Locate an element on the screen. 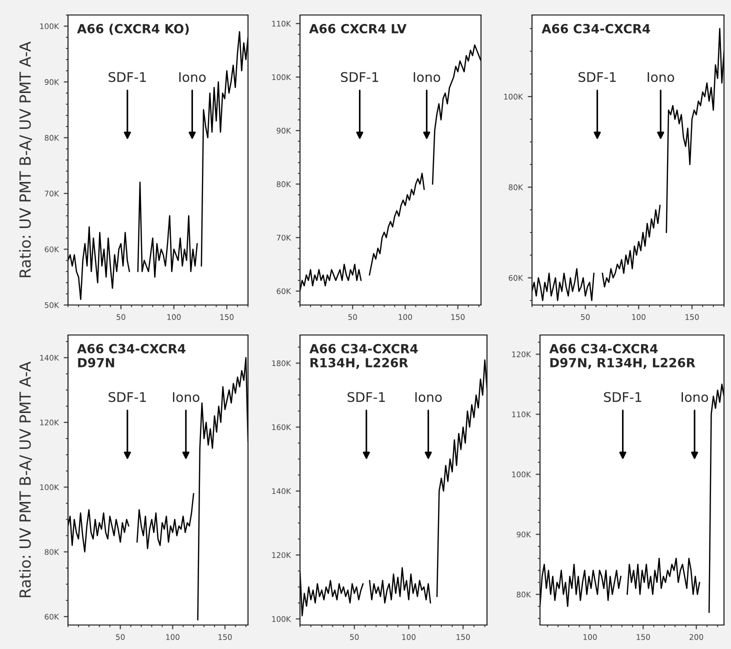 Image resolution: width=731 pixels, height=649 pixels. text: A66 (CXCR4 KO) is located at coordinates (133, 29).